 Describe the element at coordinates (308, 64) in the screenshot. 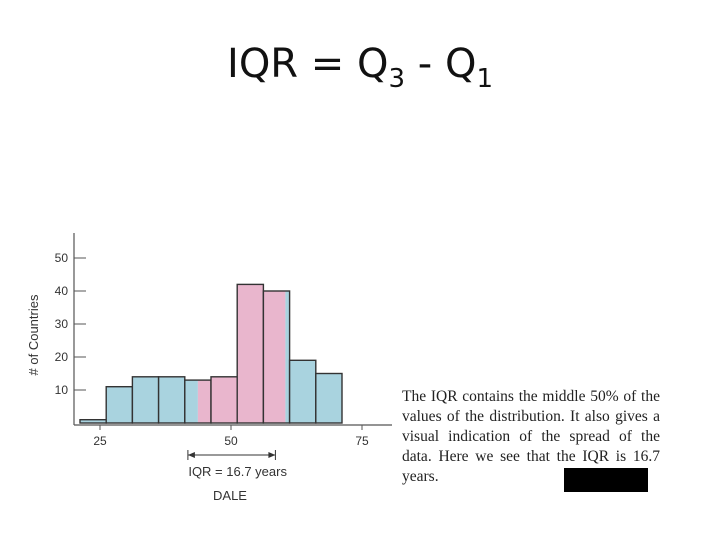

I see `title-base: IQR = Q` at that location.